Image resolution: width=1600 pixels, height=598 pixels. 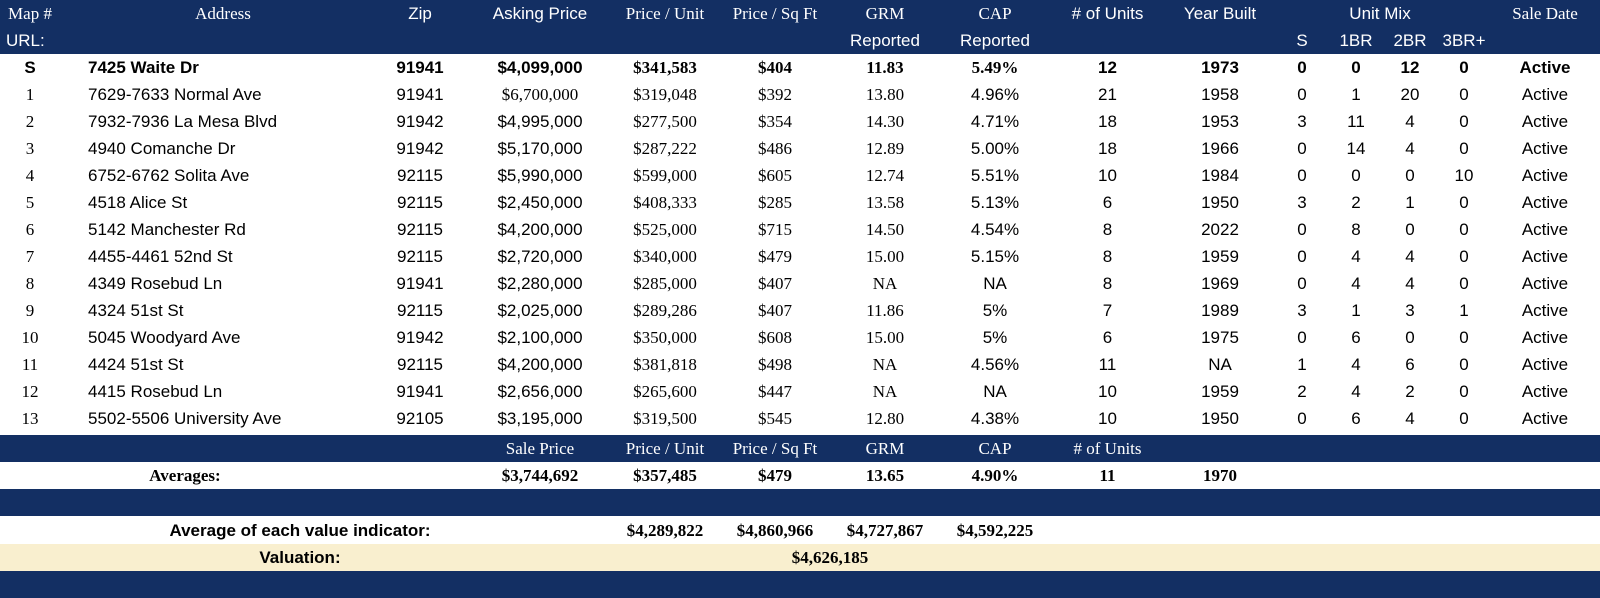 I want to click on cell-year-built: 1959, so click(x=1220, y=391).